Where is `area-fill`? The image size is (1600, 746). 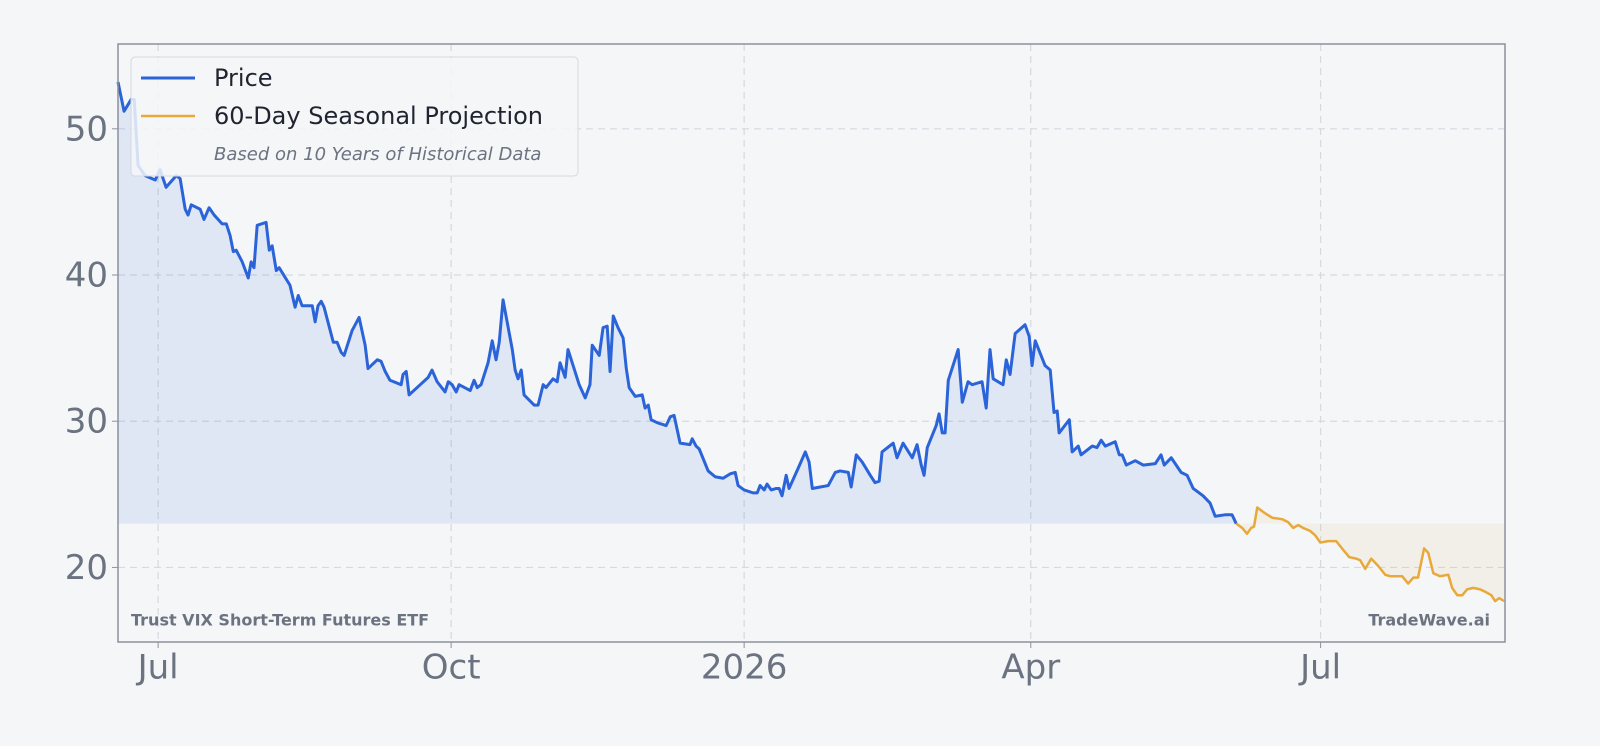
area-fill is located at coordinates (1370, 554).